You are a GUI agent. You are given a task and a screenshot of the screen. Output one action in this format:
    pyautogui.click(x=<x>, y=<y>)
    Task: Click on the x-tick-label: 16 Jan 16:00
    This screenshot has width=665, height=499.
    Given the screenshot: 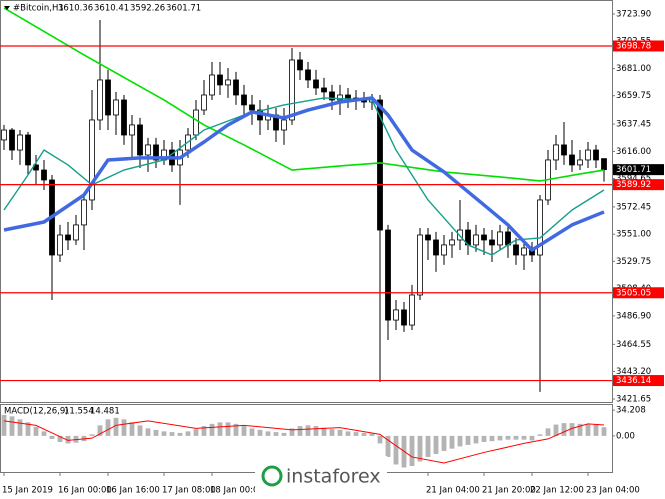 What is the action you would take?
    pyautogui.click(x=133, y=491)
    